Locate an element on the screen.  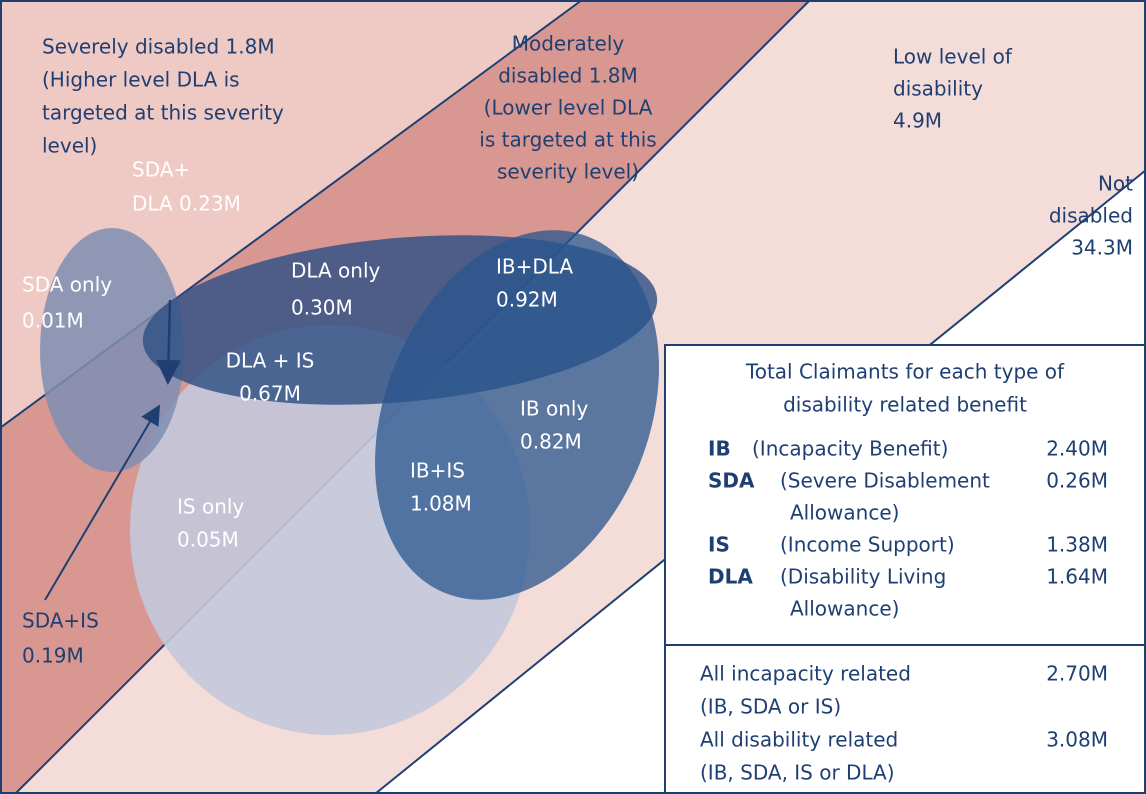
band-label: disabled is located at coordinates (1091, 216).